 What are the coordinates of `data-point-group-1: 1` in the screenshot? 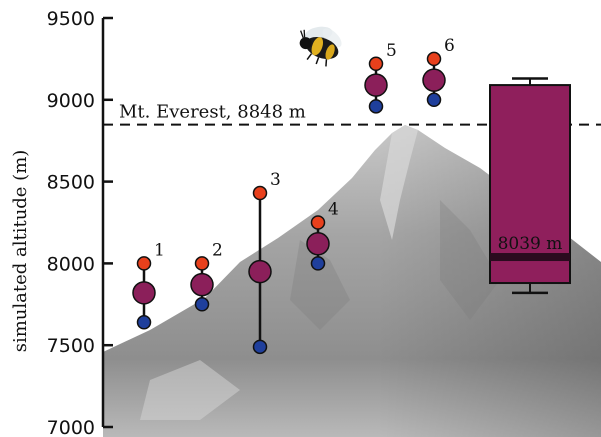 It's located at (148, 285).